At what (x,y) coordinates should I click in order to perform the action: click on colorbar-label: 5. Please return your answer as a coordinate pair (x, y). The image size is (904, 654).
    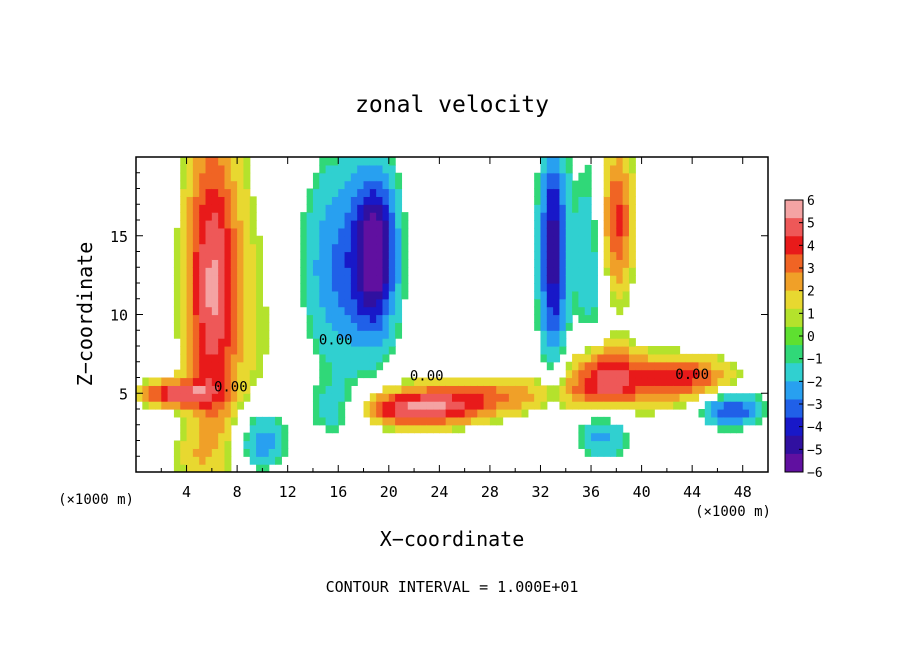
    Looking at the image, I should click on (811, 224).